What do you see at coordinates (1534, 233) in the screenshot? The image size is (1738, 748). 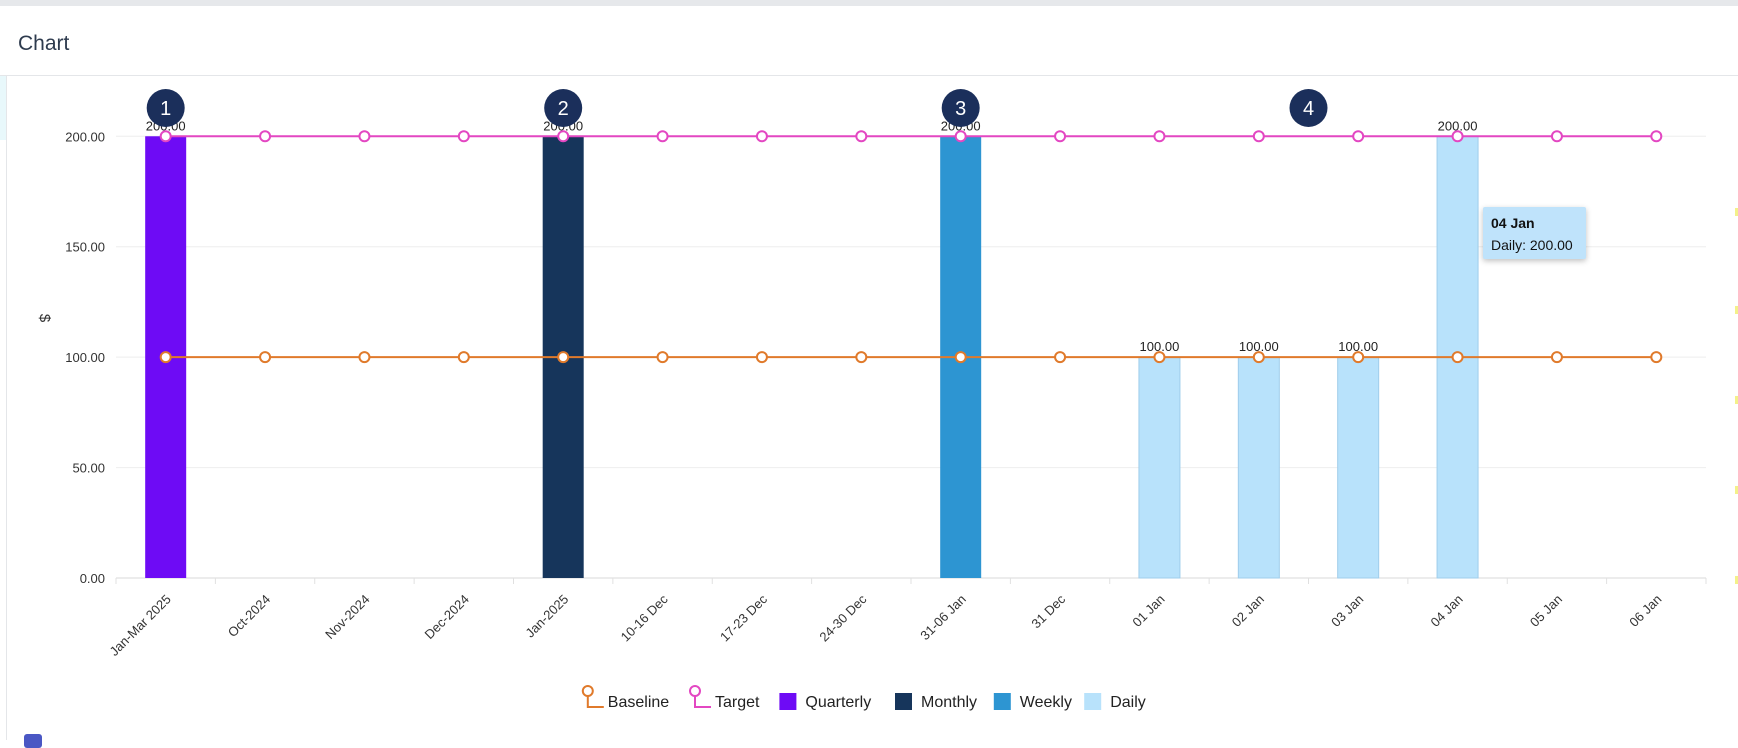 I see `chart-tooltip: 04 Jan Daily: 200.00` at bounding box center [1534, 233].